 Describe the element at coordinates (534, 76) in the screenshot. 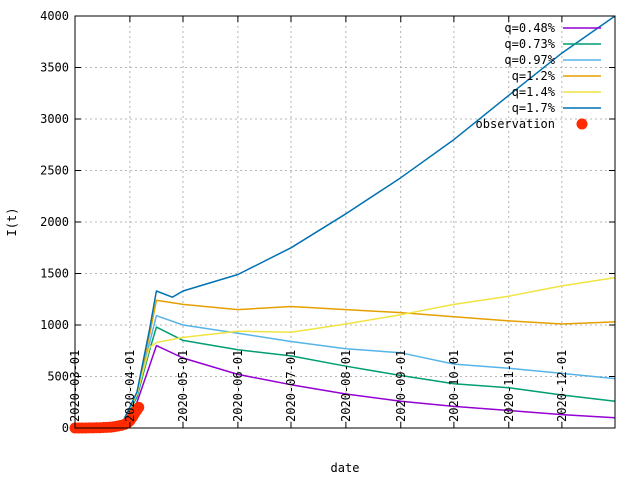

I see `legend-label: q=1.2%` at that location.